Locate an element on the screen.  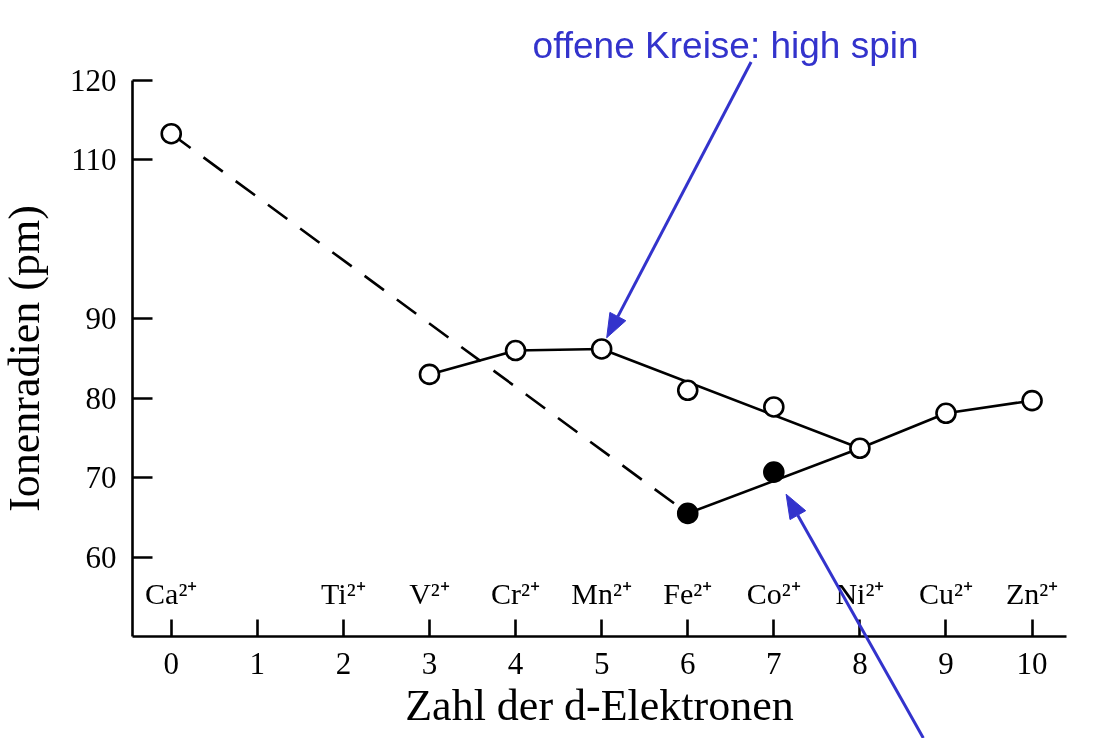
x-tick-label: Ca²⁺ is located at coordinates (171, 593).